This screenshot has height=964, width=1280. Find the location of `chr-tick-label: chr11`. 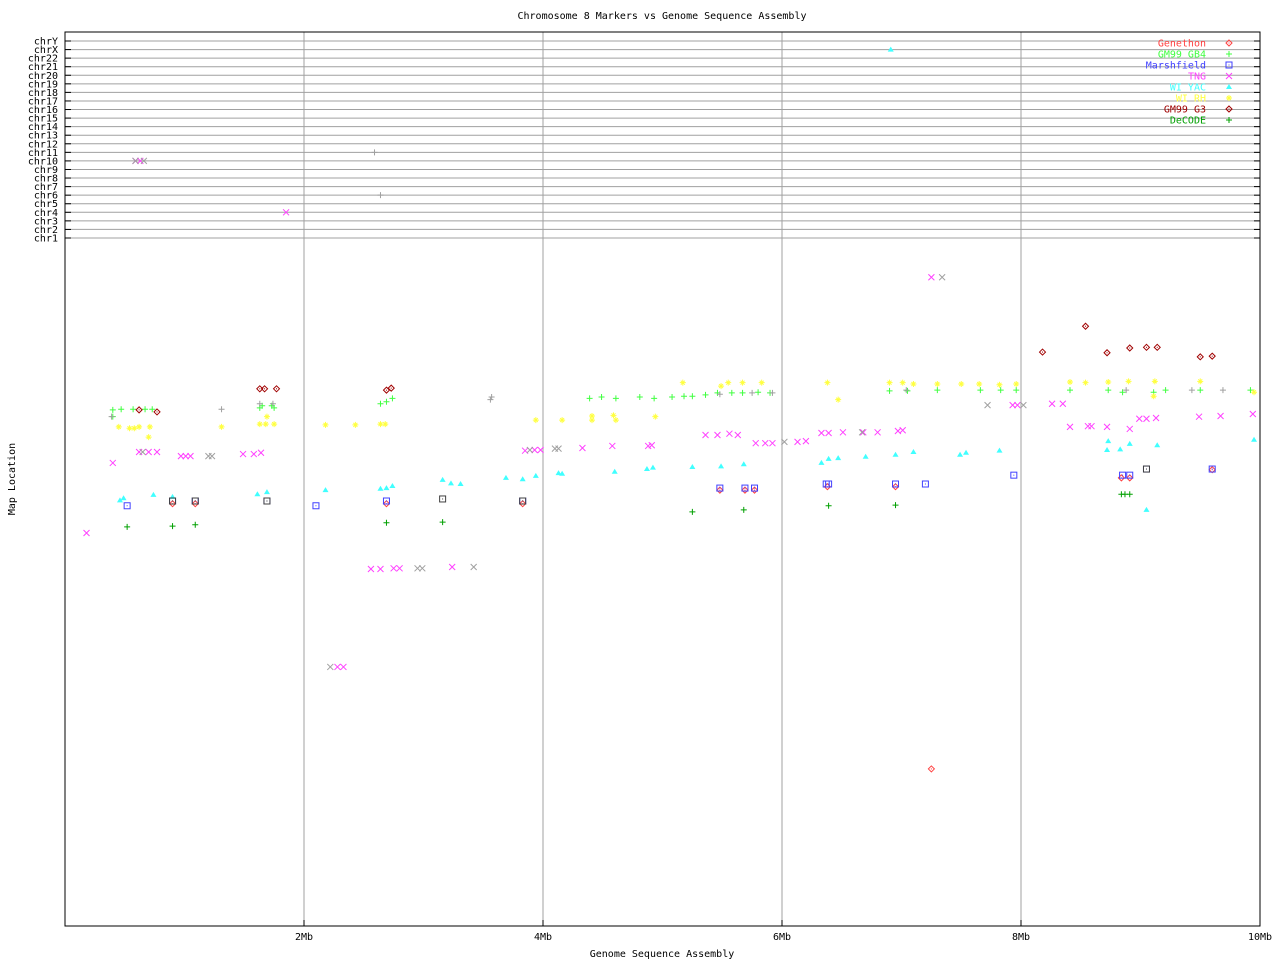

chr-tick-label: chr11 is located at coordinates (43, 153).